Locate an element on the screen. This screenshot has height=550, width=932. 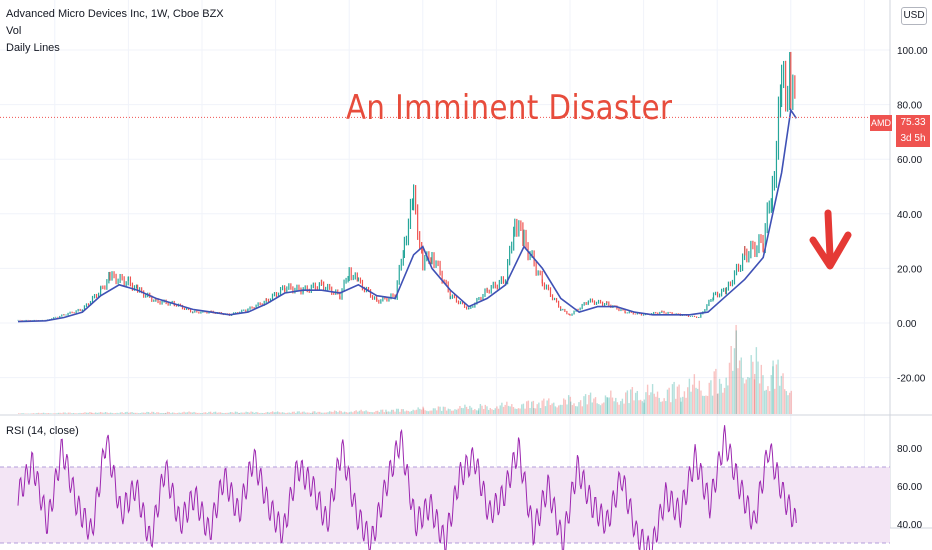
currency-button: USD is located at coordinates (914, 16).